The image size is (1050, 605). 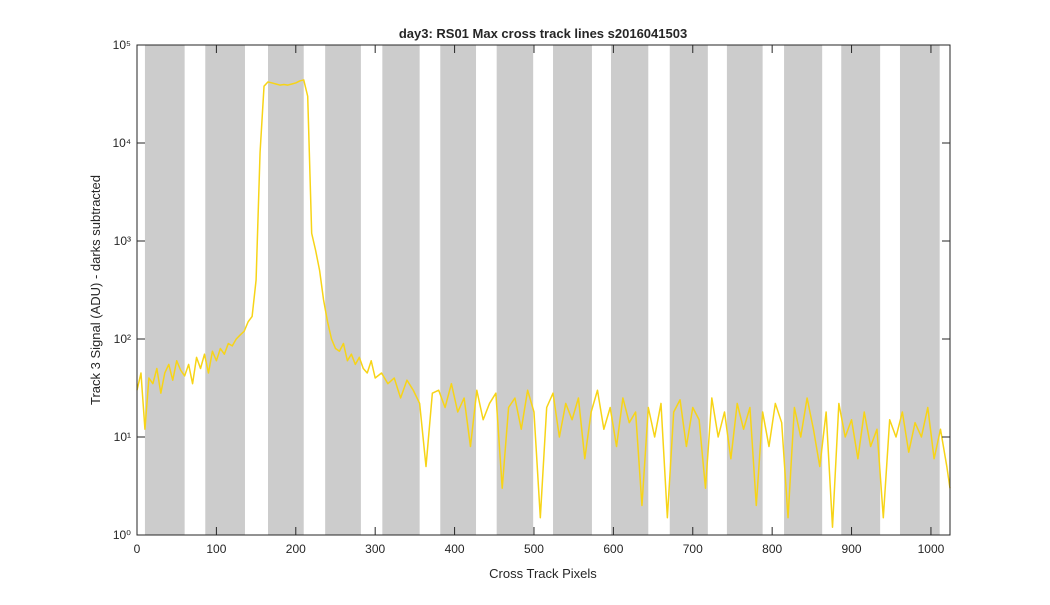 What do you see at coordinates (122, 339) in the screenshot?
I see `y-tick-label: 10²` at bounding box center [122, 339].